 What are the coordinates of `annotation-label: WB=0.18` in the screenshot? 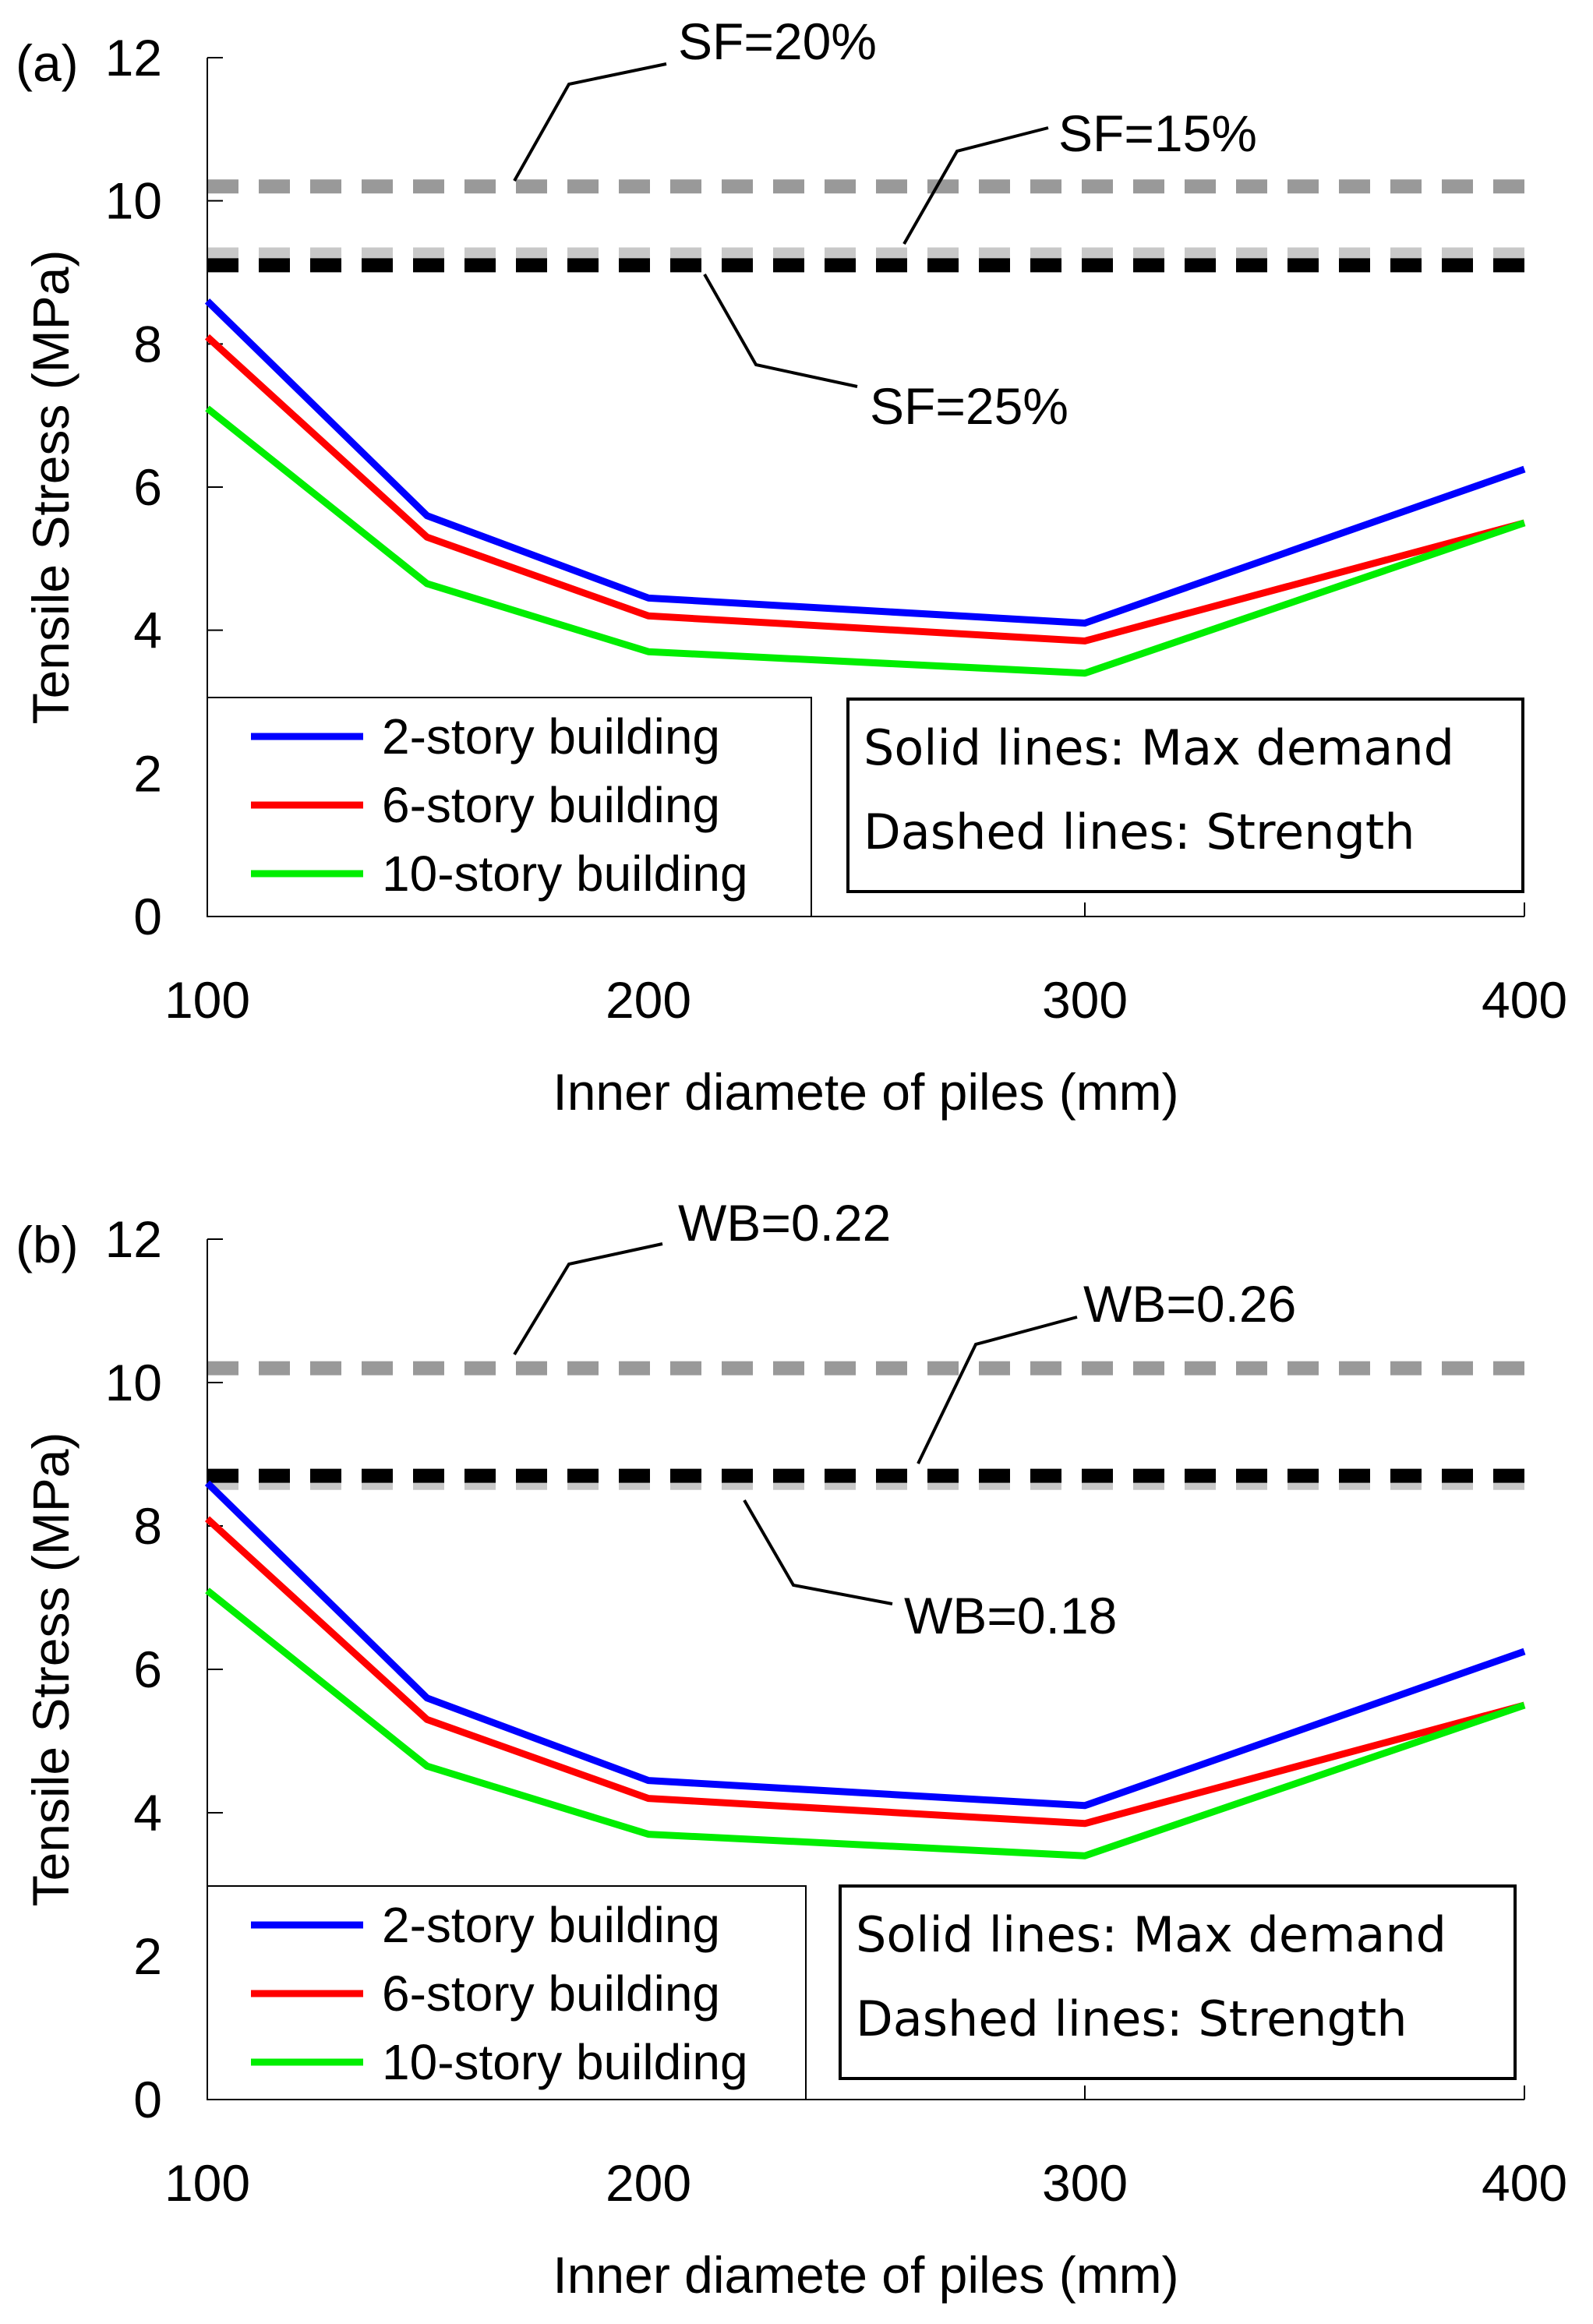 It's located at (1011, 1615).